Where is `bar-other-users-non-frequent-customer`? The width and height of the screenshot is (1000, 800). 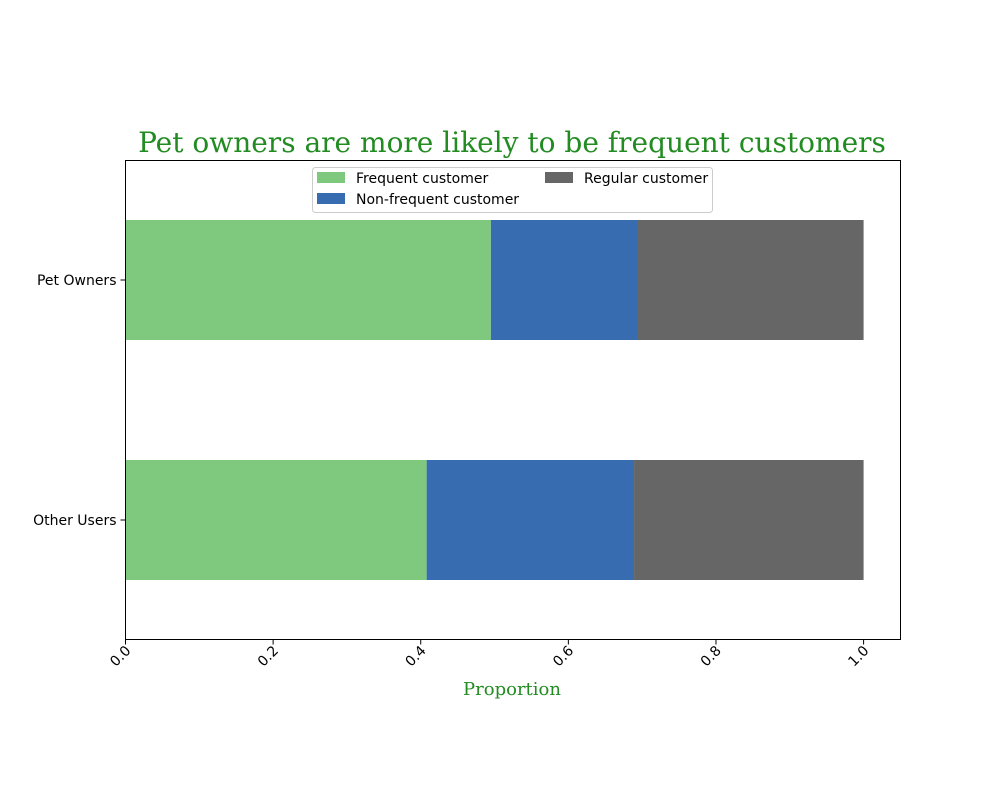 bar-other-users-non-frequent-customer is located at coordinates (530, 520).